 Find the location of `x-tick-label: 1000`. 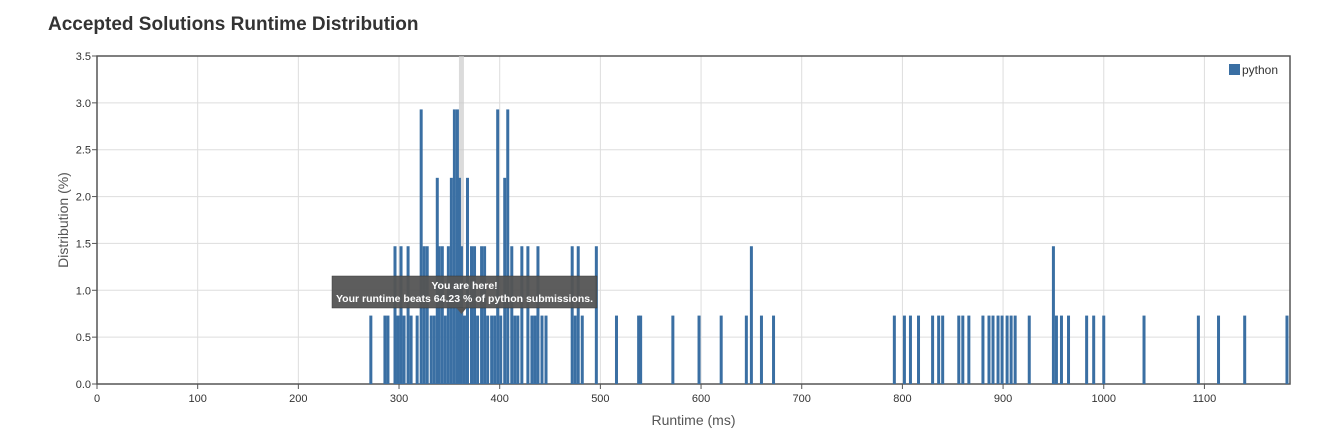

x-tick-label: 1000 is located at coordinates (1104, 399).